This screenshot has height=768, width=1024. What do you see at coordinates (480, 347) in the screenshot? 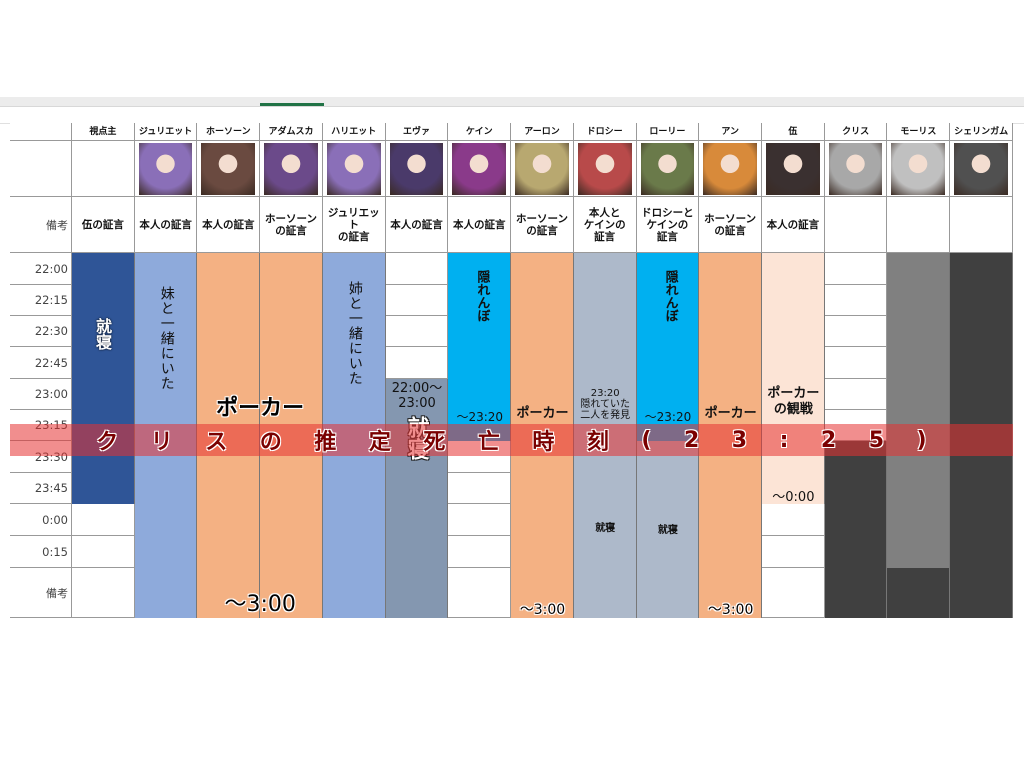
I see `cain-block` at bounding box center [480, 347].